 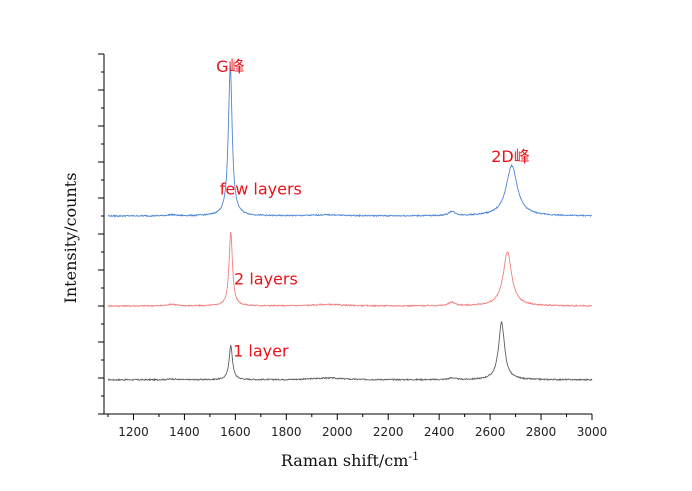 I want to click on y-ticks, so click(x=101, y=234).